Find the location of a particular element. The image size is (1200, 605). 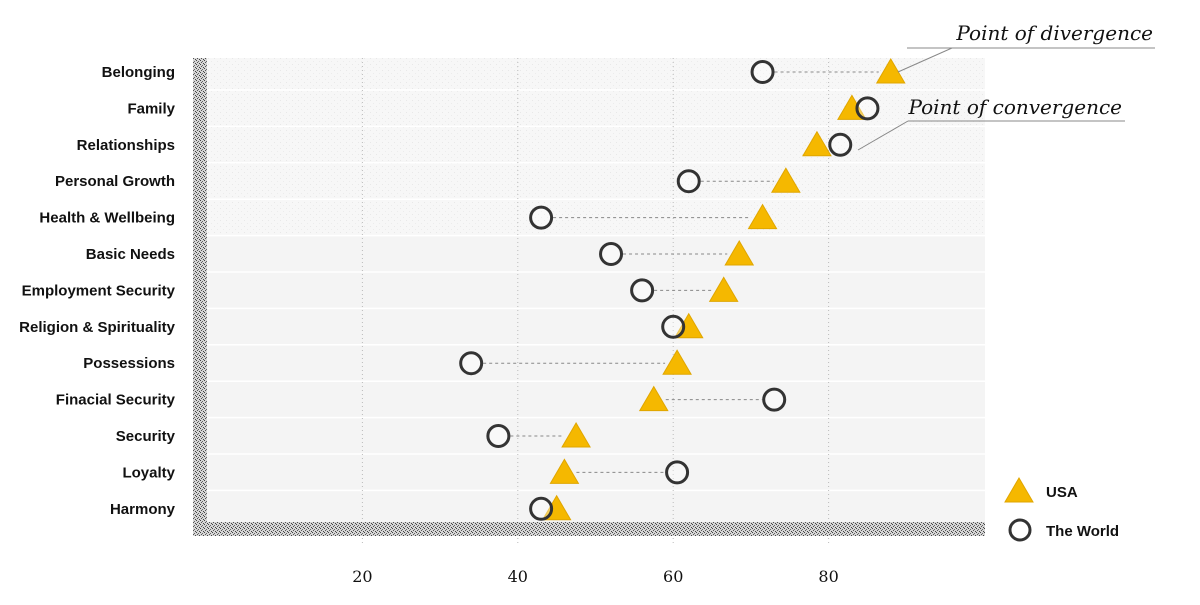

legend: USA The World is located at coordinates (1061, 509).